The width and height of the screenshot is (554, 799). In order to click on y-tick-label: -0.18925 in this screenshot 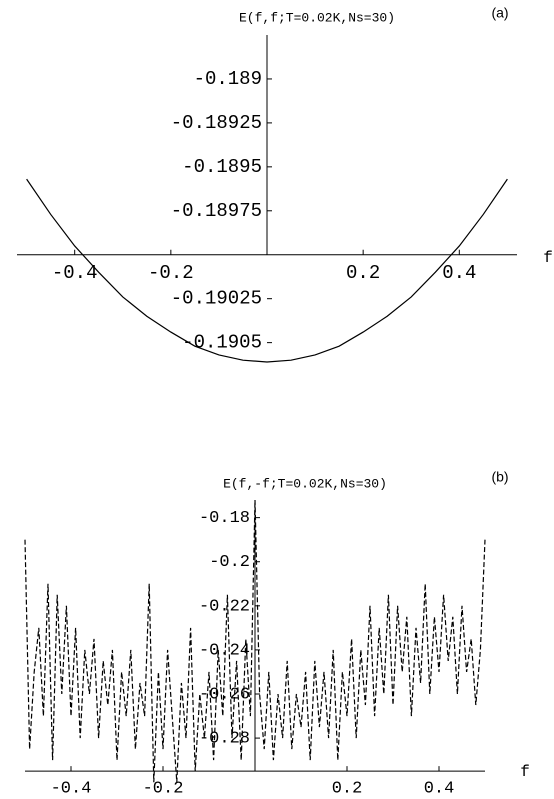, I will do `click(216, 123)`.